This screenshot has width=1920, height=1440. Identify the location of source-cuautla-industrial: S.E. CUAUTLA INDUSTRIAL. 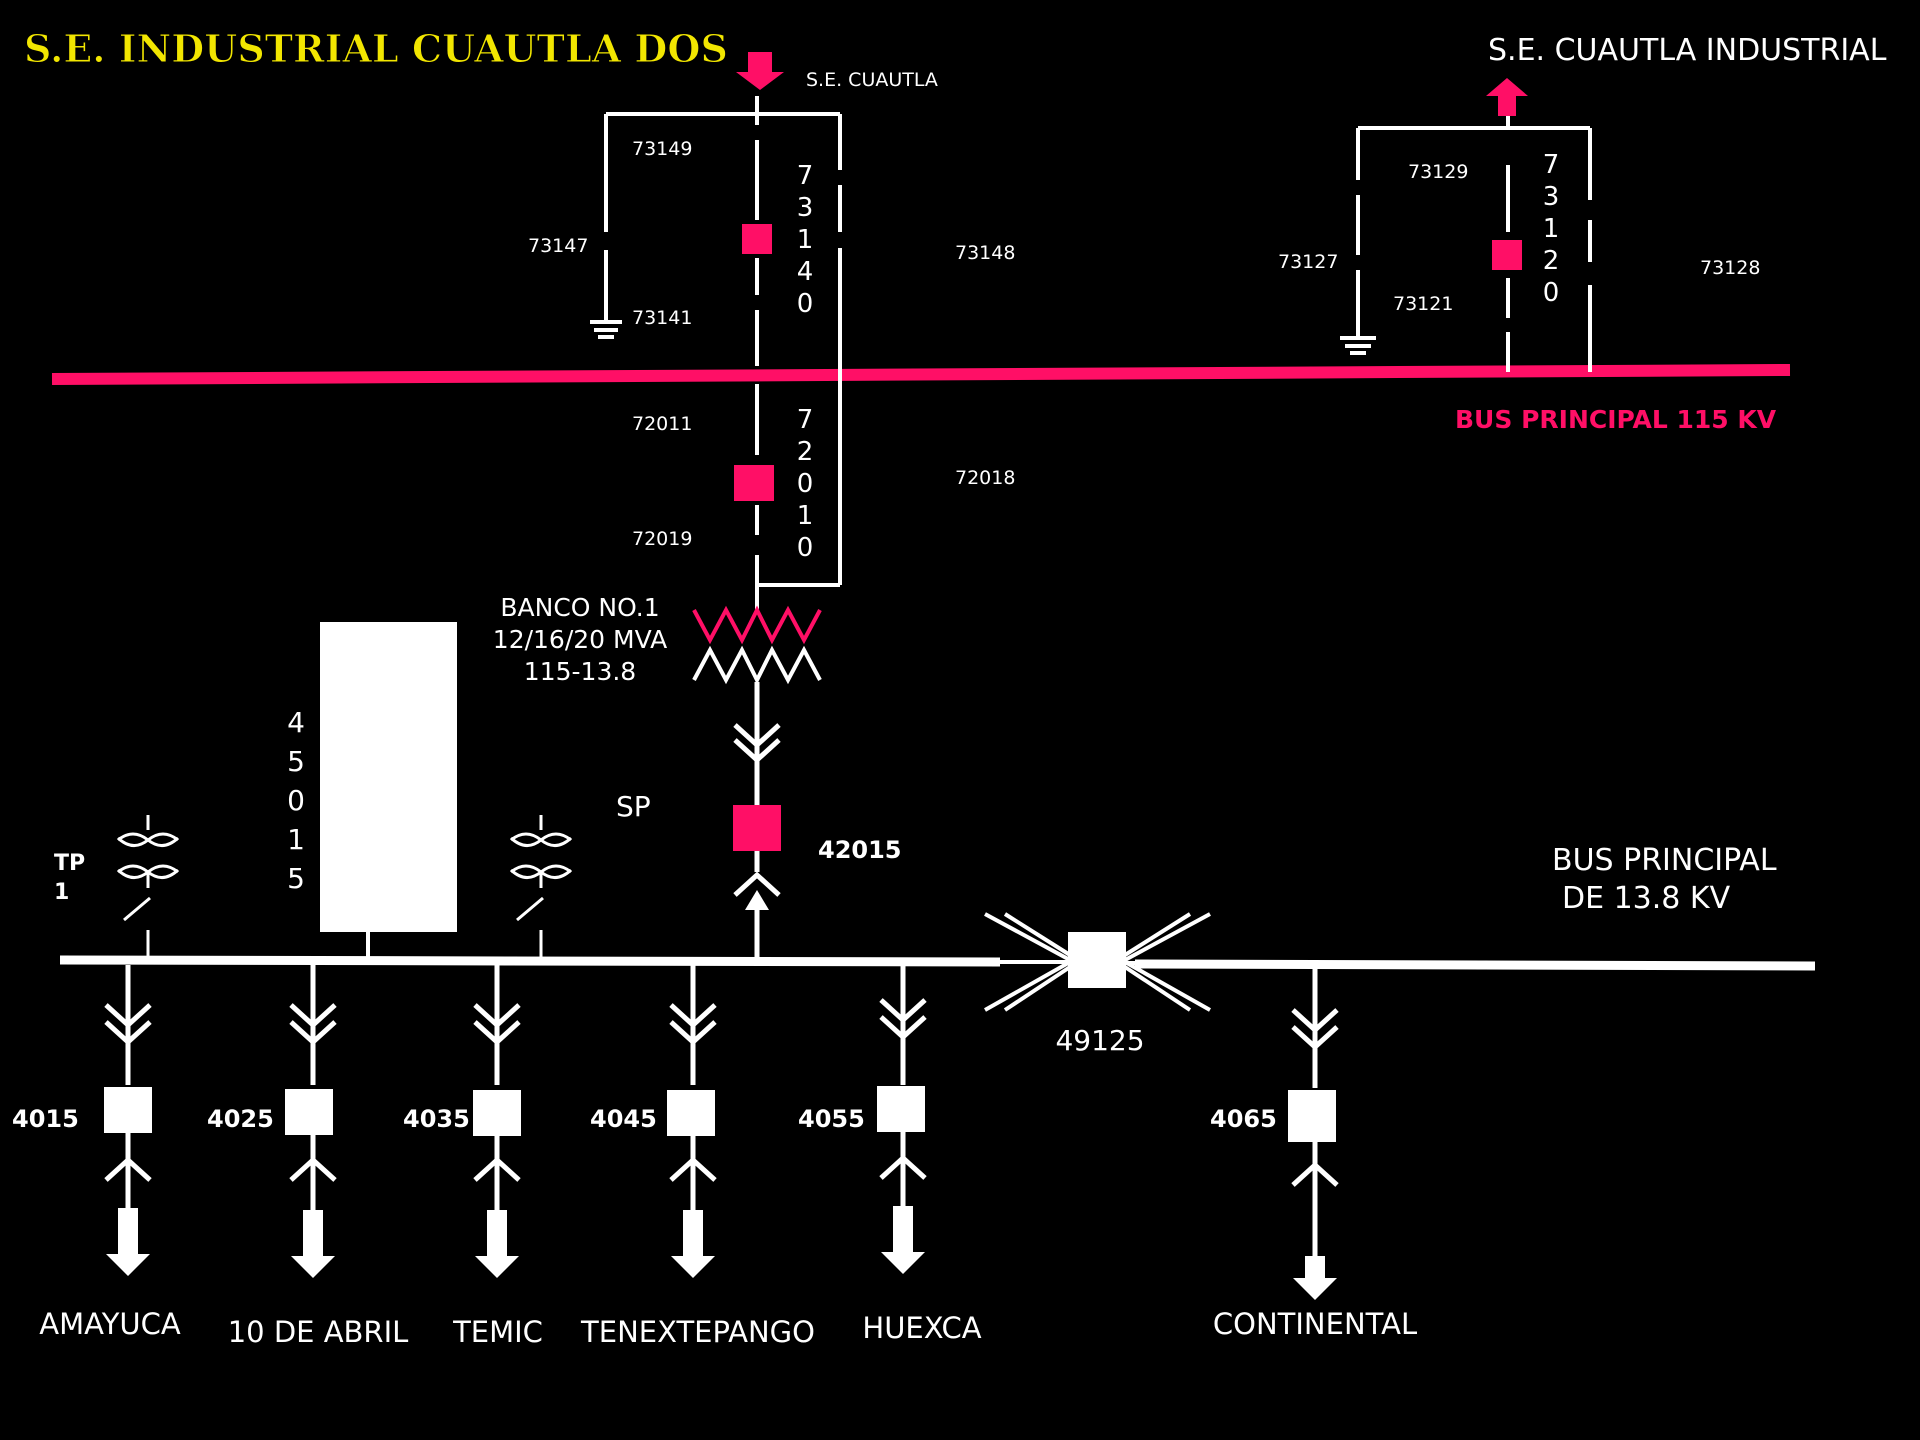
(1687, 50).